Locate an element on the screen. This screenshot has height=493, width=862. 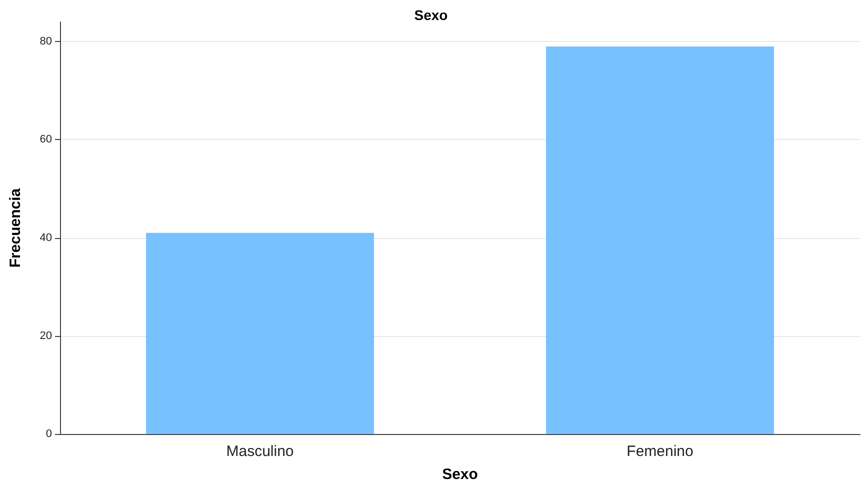
y-tick-label: 80 is located at coordinates (46, 42).